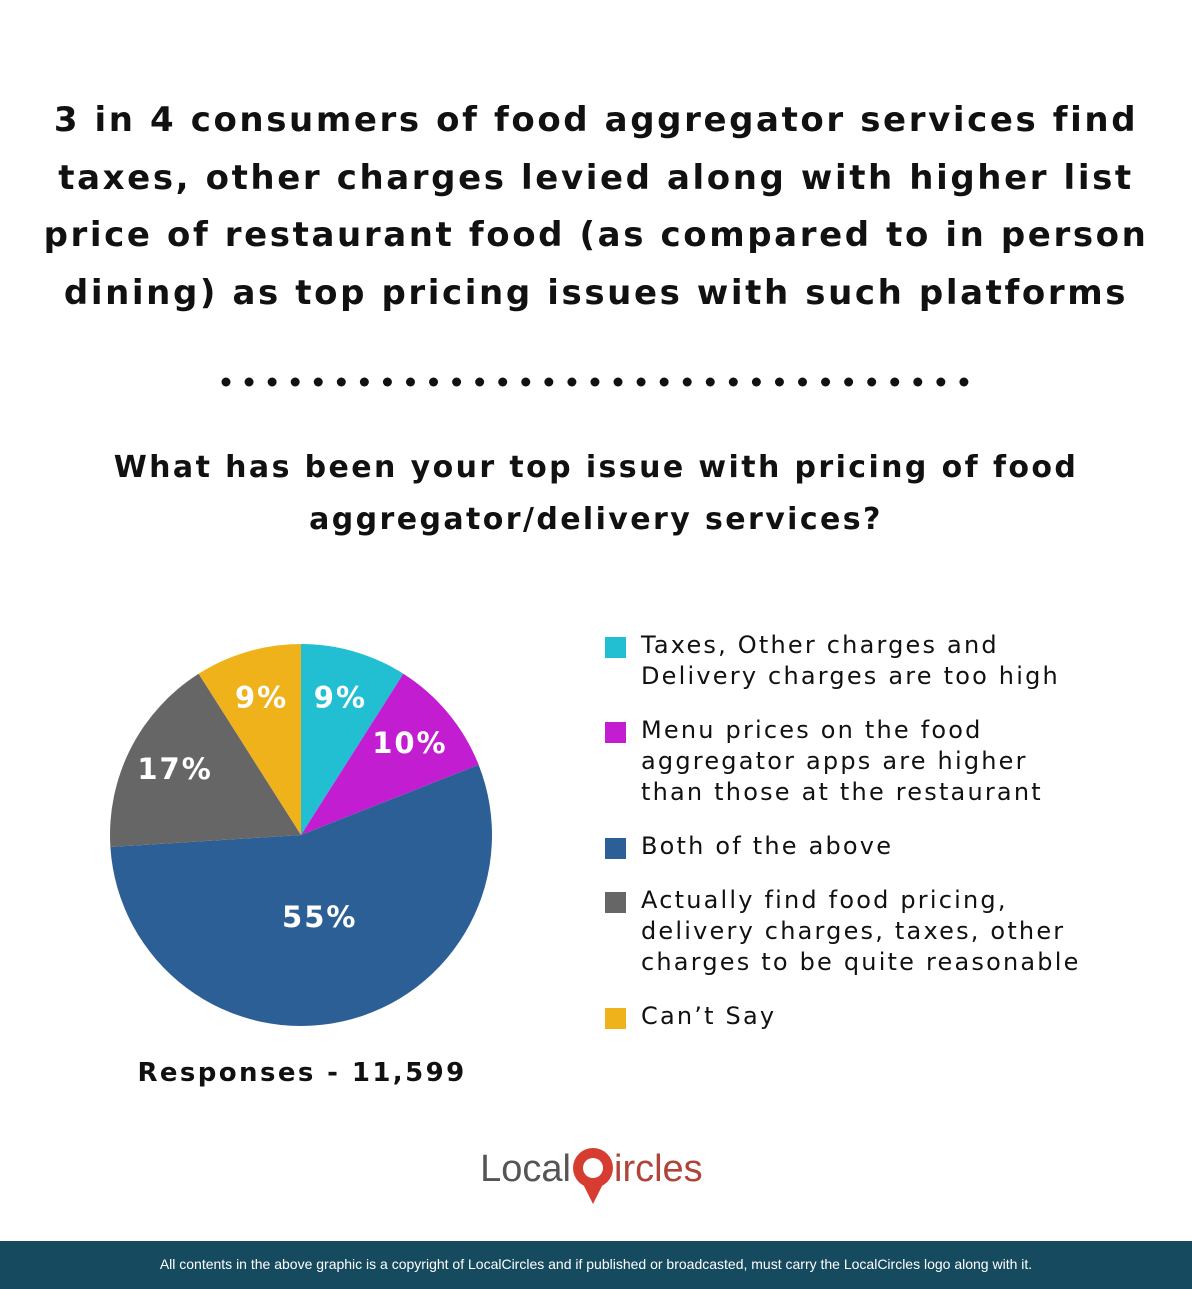 The width and height of the screenshot is (1192, 1289). I want to click on legend-label: Can’t Say, so click(709, 1016).